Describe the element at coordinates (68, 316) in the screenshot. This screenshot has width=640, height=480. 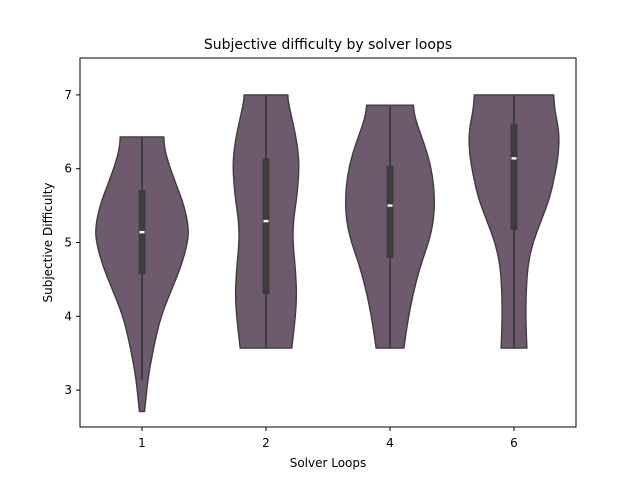
I see `y-tick-label: 4` at that location.